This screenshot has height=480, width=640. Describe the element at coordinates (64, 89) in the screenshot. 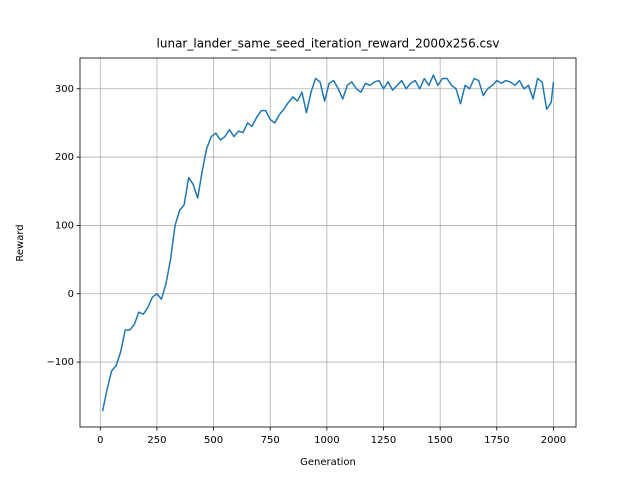

I see `y-tick-label: 300` at that location.